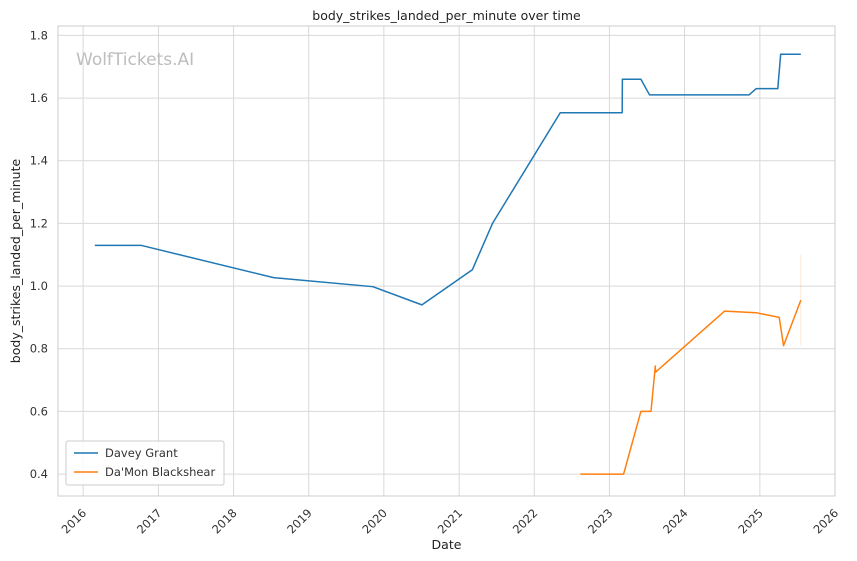  What do you see at coordinates (39, 98) in the screenshot?
I see `y-tick-label: 1.6` at bounding box center [39, 98].